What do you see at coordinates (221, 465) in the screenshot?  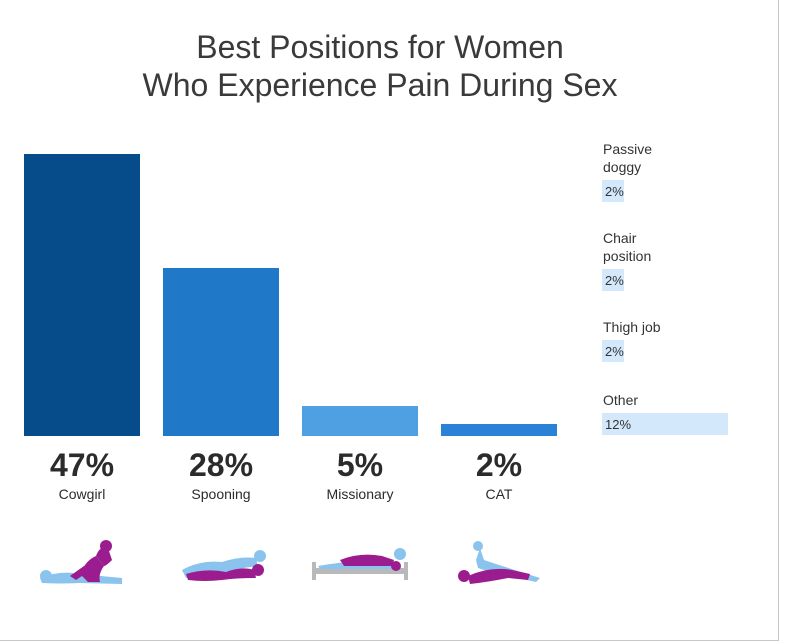 I see `bar-value-label-spooning: 28%` at bounding box center [221, 465].